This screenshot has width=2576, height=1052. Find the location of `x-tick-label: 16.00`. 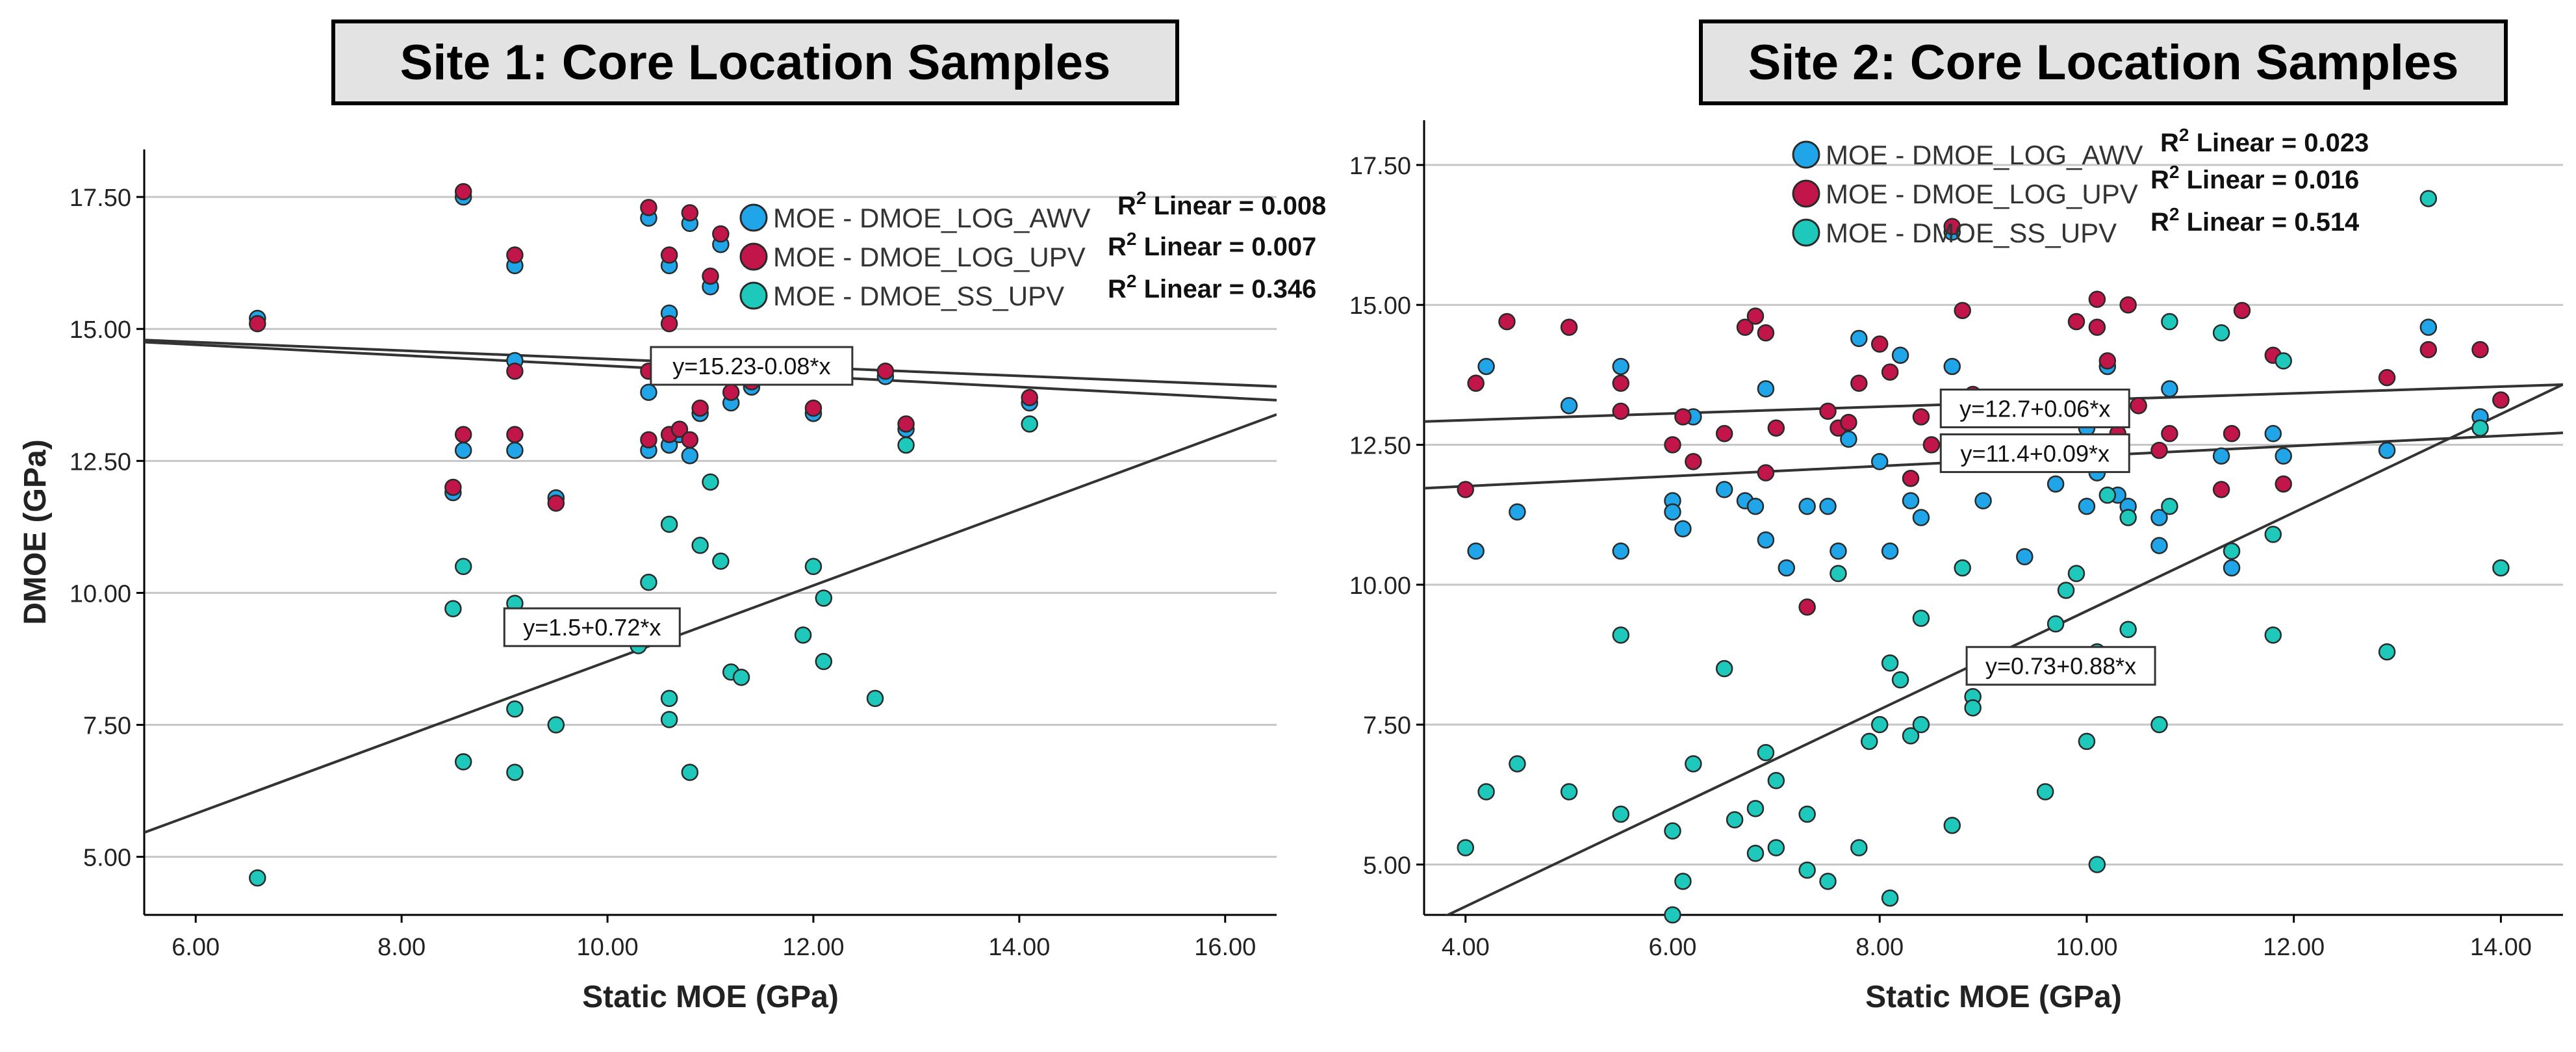

x-tick-label: 16.00 is located at coordinates (1225, 947).